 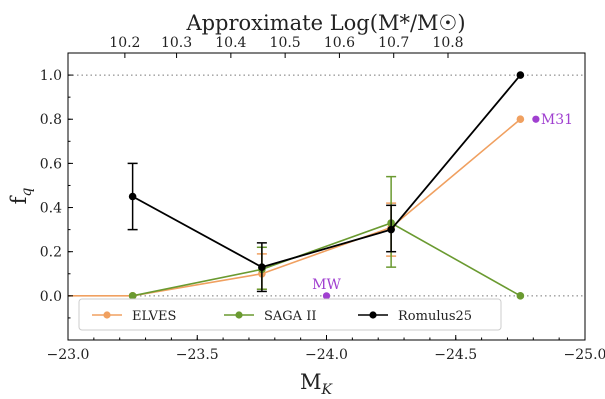 I want to click on series-line, so click(x=326, y=259).